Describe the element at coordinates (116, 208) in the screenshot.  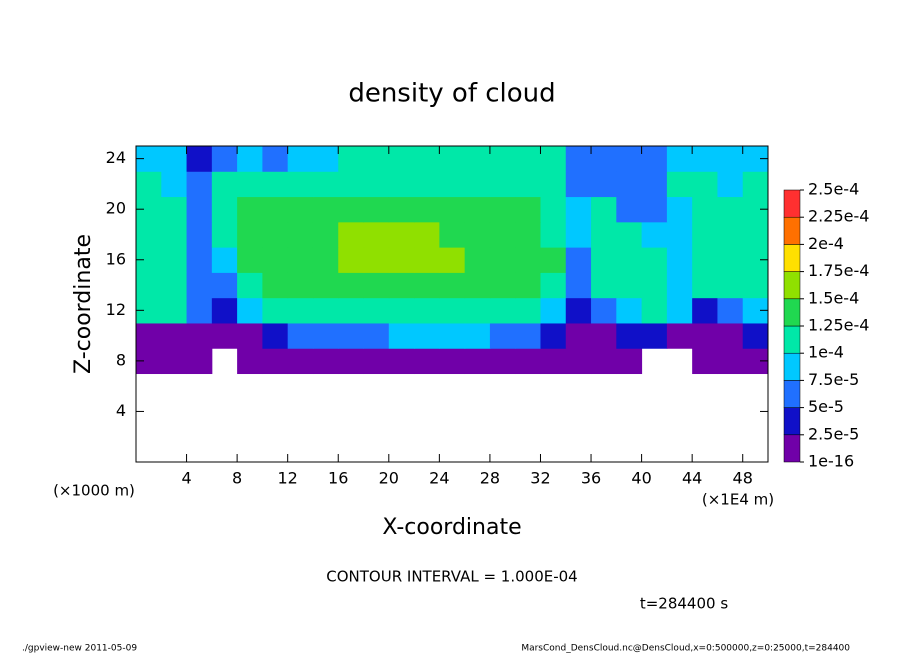
I see `y-tick-label: 20` at that location.